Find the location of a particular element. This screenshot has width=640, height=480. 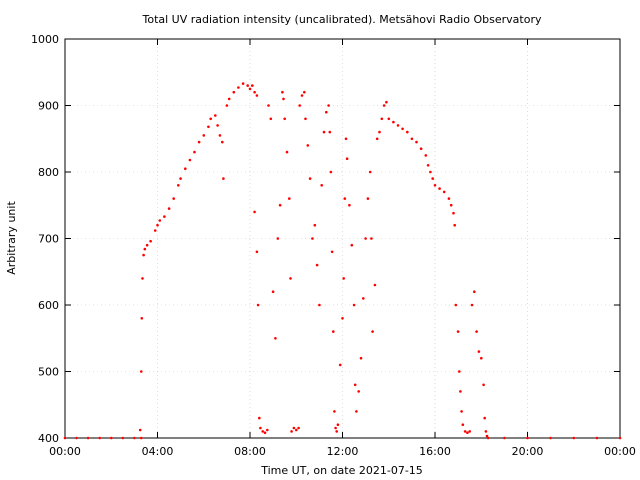

y-tick-label: 900 is located at coordinates (48, 106).